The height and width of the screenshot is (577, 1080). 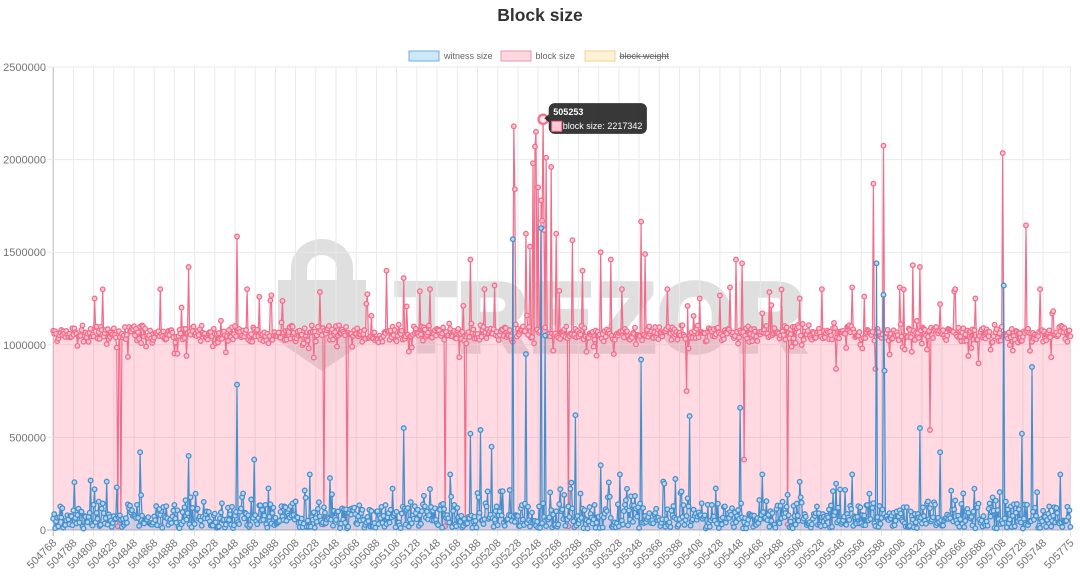 I want to click on svg-text: 500000, so click(x=27, y=438).